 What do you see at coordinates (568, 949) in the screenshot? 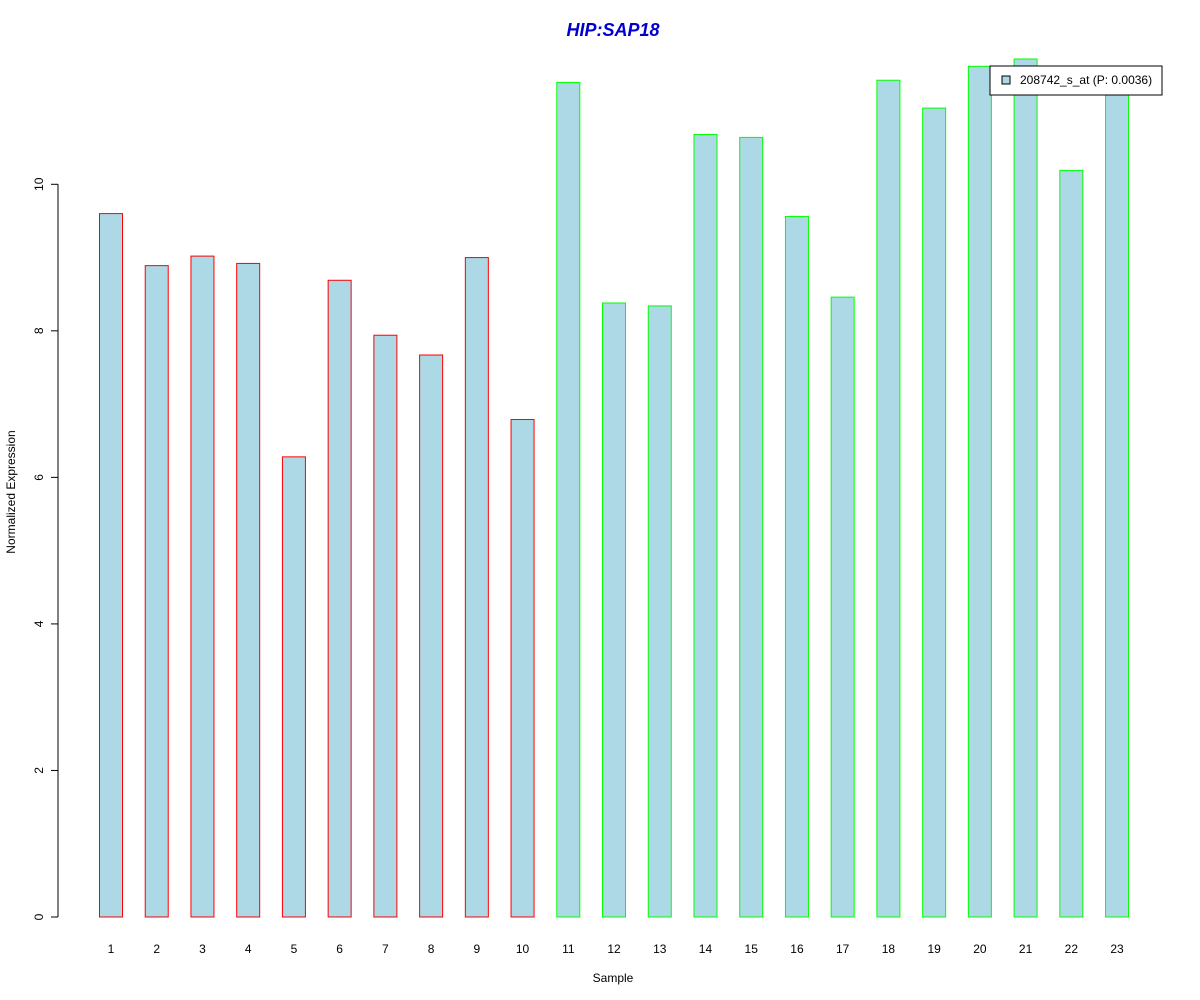
I see `x-tick-label: 11` at bounding box center [568, 949].